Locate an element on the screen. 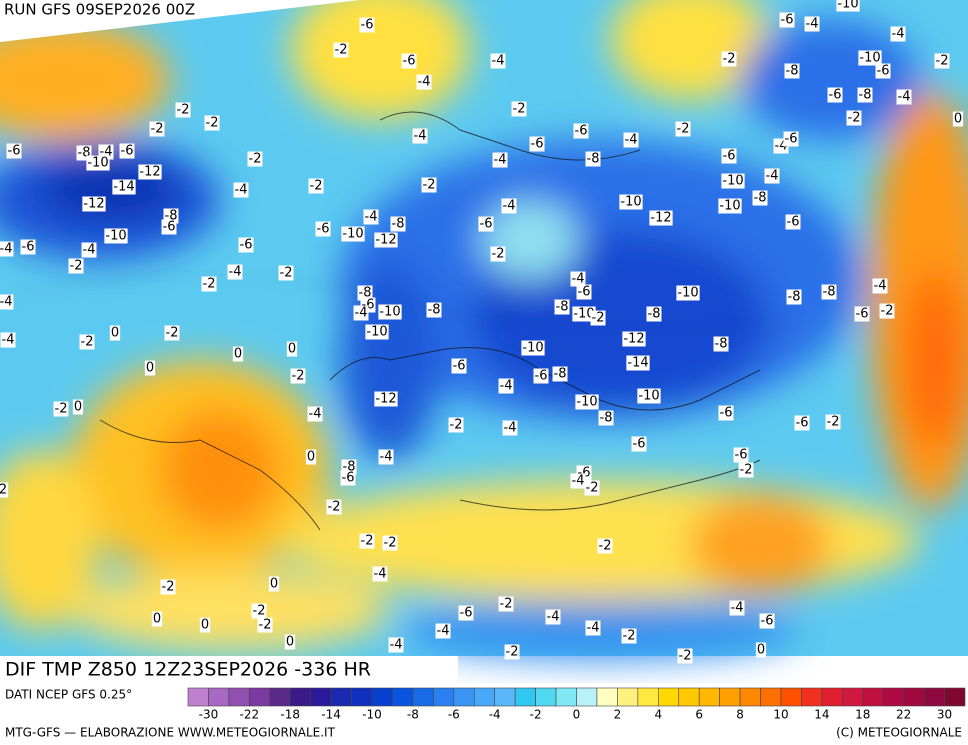 This screenshot has height=745, width=968. colorbar-tick-label: 18 is located at coordinates (862, 715).